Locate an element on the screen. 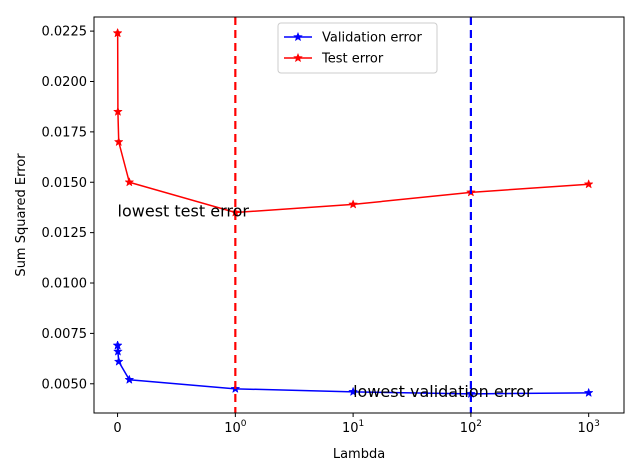 Image resolution: width=640 pixels, height=476 pixels. y-tick-label: 0.0125 is located at coordinates (65, 233).